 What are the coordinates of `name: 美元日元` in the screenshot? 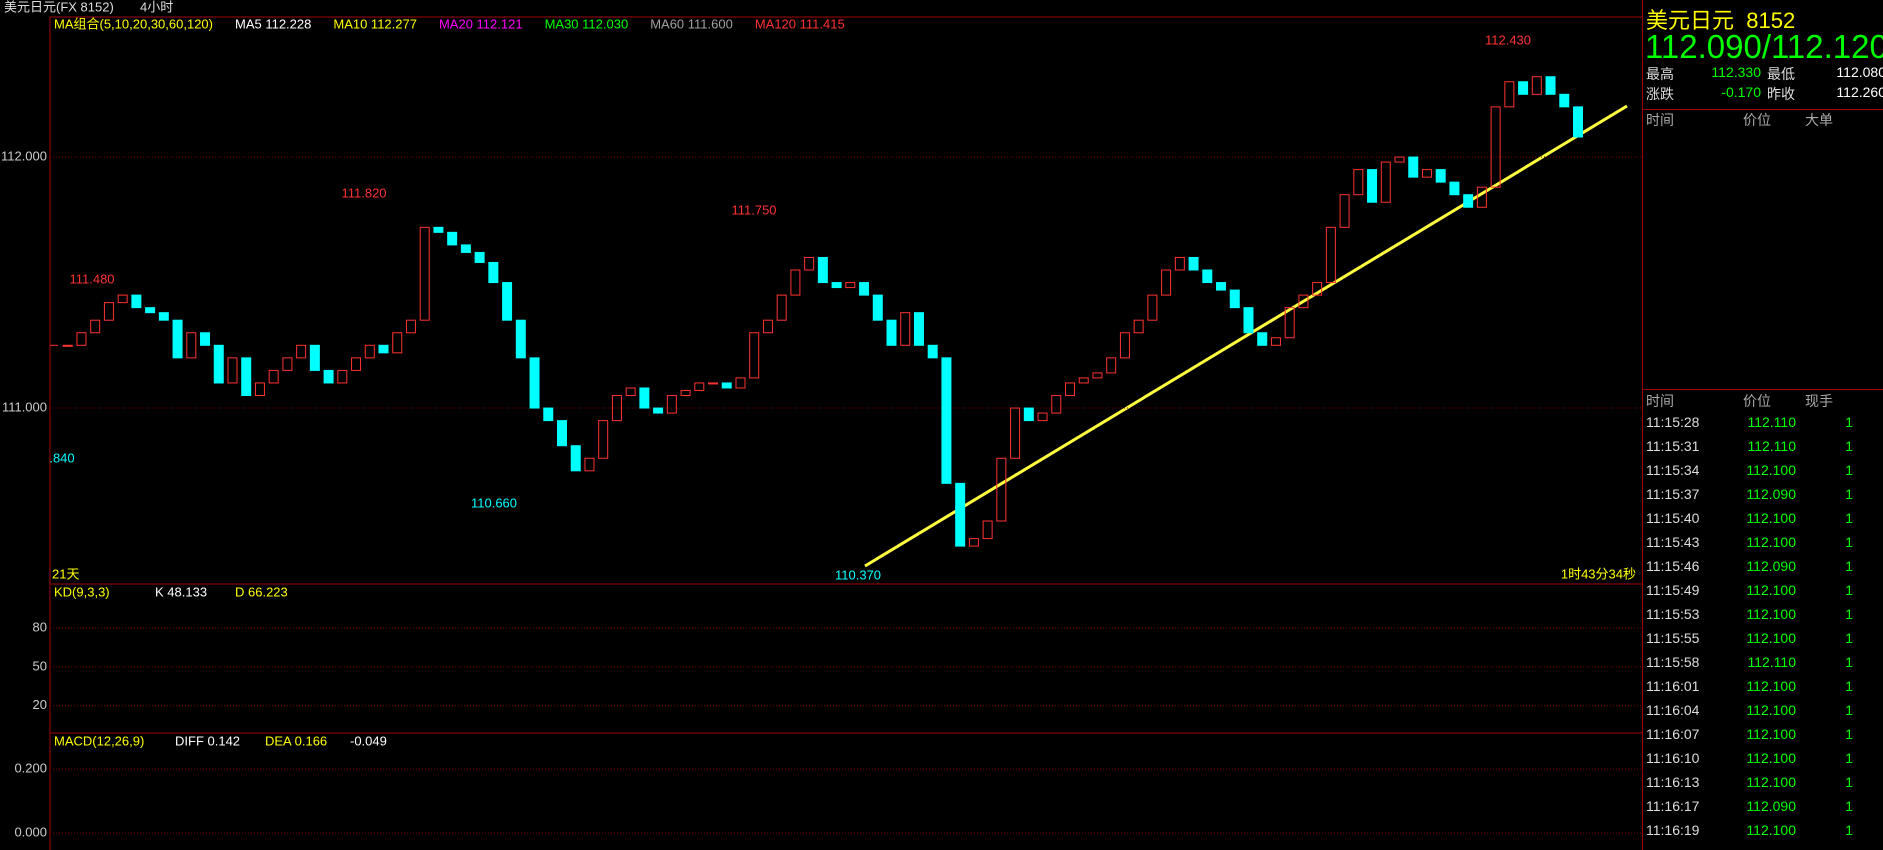 It's located at (1690, 20).